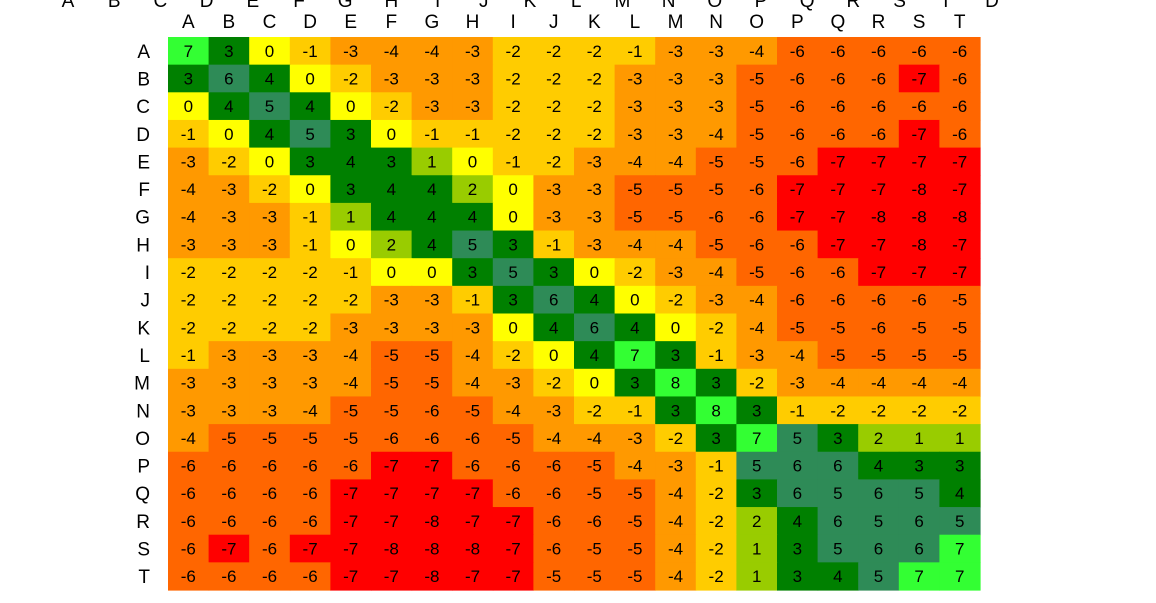 The image size is (1156, 603). Describe the element at coordinates (919, 217) in the screenshot. I see `heatmap-cell-G-S` at that location.